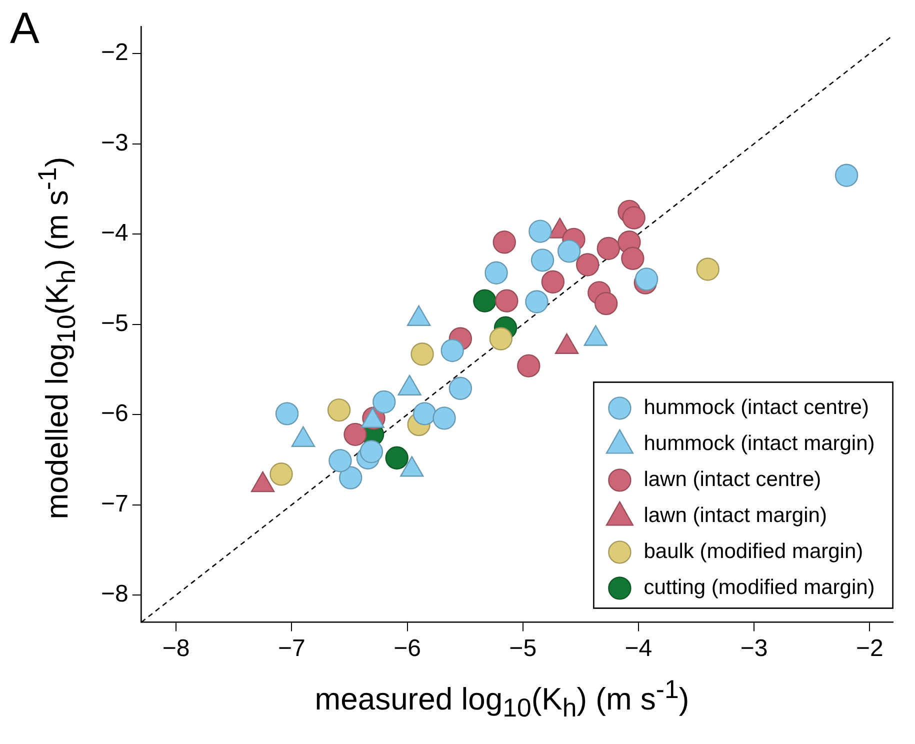  Describe the element at coordinates (176, 648) in the screenshot. I see `x-tick-label: −8` at that location.